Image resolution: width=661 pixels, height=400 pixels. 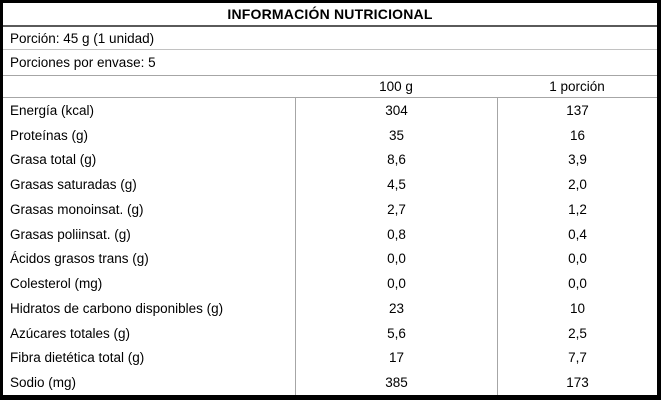 I want to click on nutrient-row: Colesterol (mg) 0,0 0,0, so click(x=330, y=283).